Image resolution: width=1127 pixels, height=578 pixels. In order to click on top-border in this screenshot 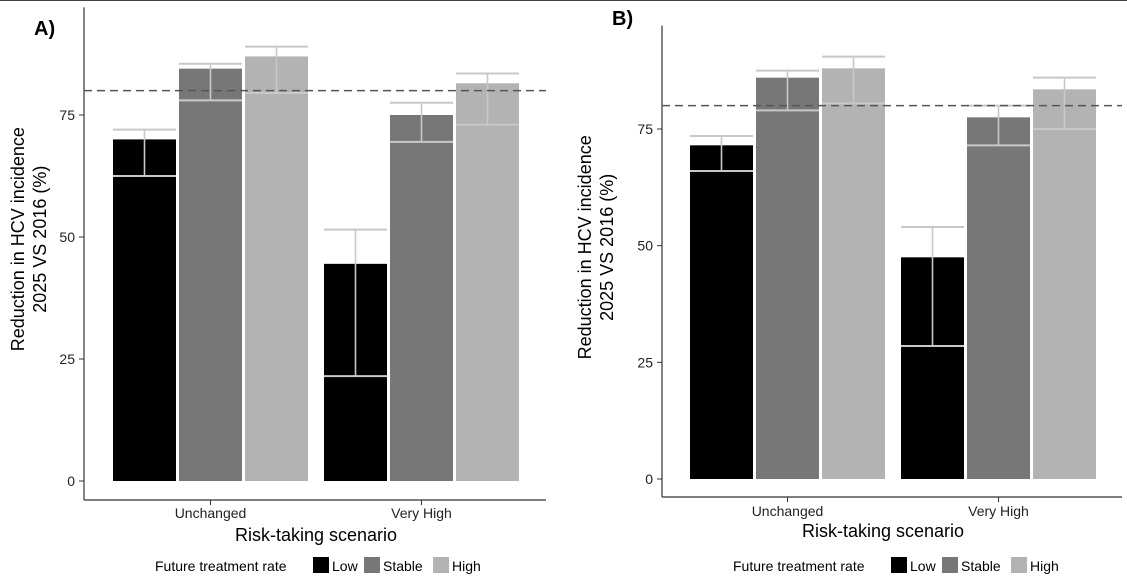, I will do `click(563, 0)`.